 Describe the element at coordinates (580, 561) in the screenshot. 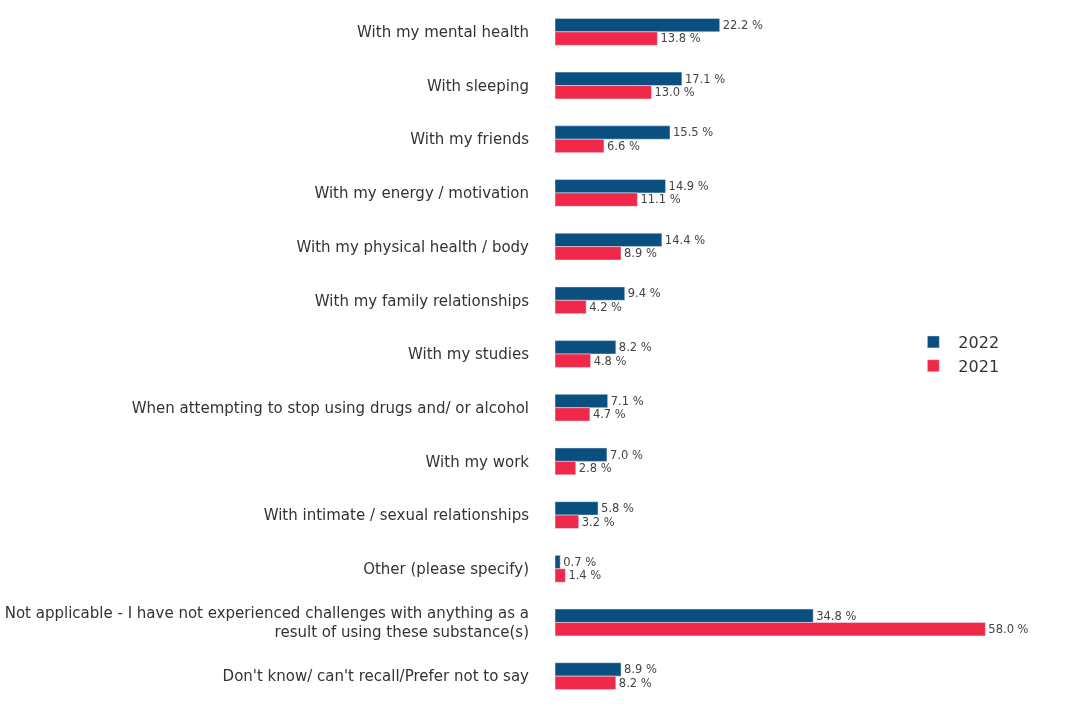

I see `data-label: 0.7 %` at that location.